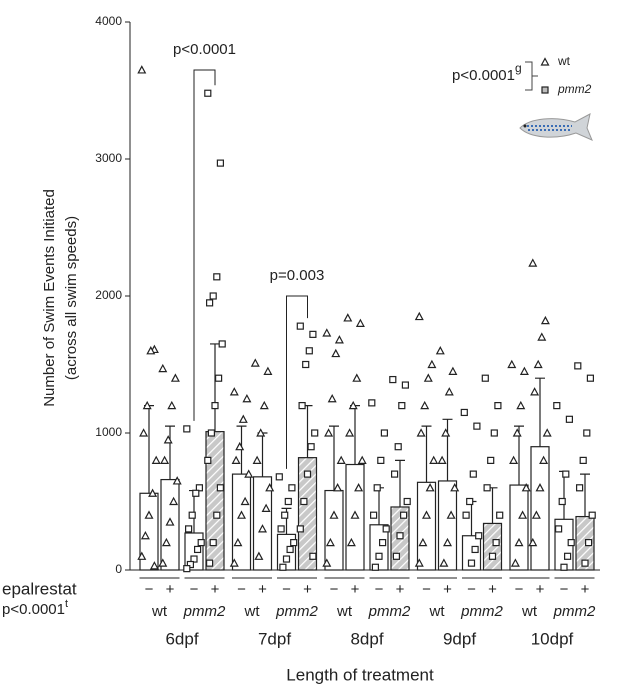 The width and height of the screenshot is (633, 690). What do you see at coordinates (204, 245) in the screenshot?
I see `significance-bracket` at bounding box center [204, 245].